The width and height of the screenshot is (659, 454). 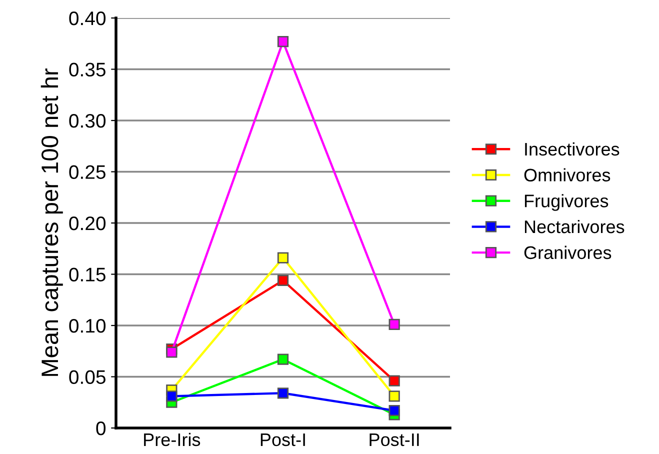 What do you see at coordinates (87, 172) in the screenshot?
I see `y-tick-label: 0.25` at bounding box center [87, 172].